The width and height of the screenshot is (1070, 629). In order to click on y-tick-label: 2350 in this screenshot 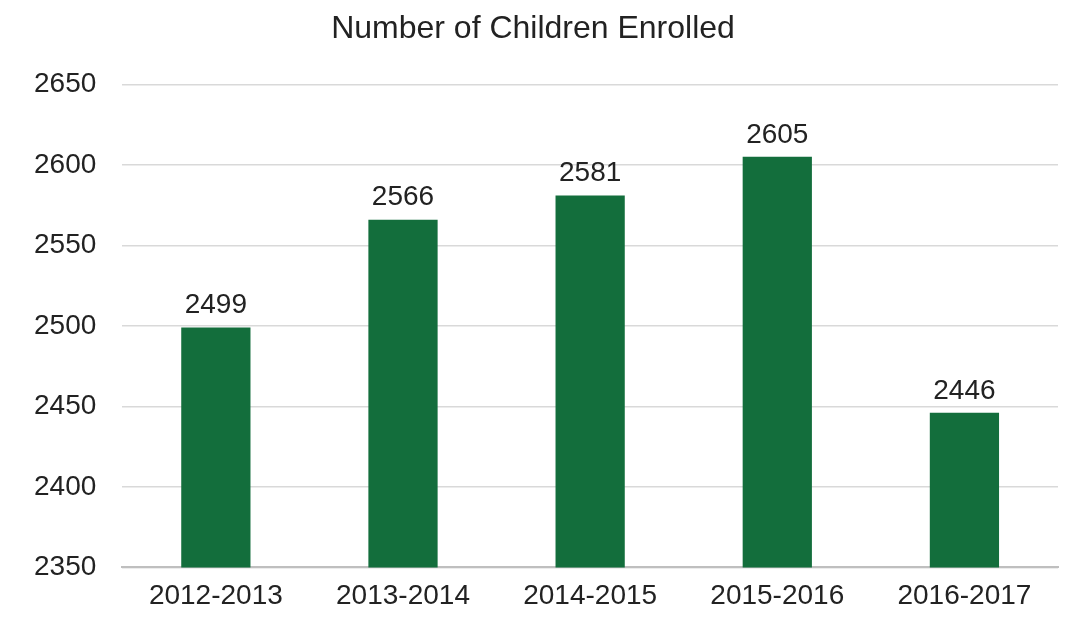, I will do `click(65, 566)`.